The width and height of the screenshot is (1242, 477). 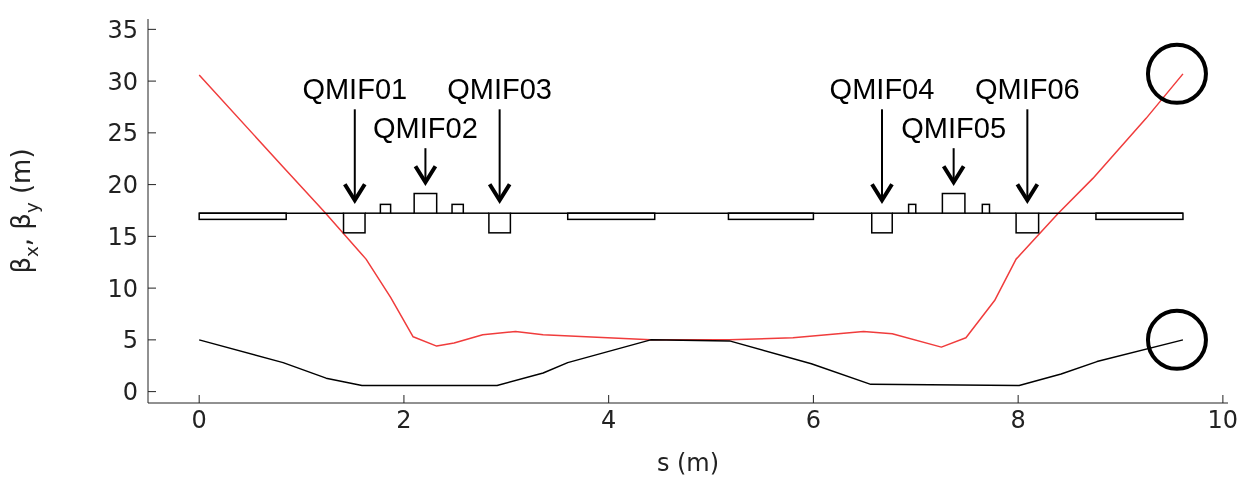 What do you see at coordinates (1027, 89) in the screenshot?
I see `annotation: QMIF06` at bounding box center [1027, 89].